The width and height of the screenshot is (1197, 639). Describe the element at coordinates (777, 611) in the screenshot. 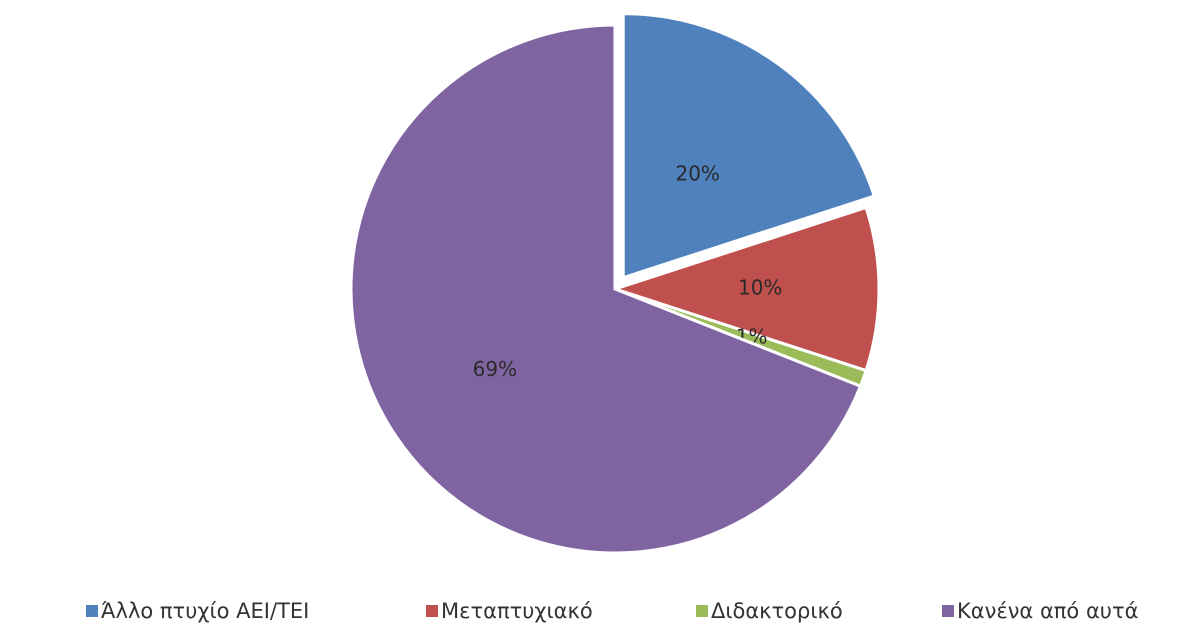

I see `legend-label: Διδακτορικό` at that location.